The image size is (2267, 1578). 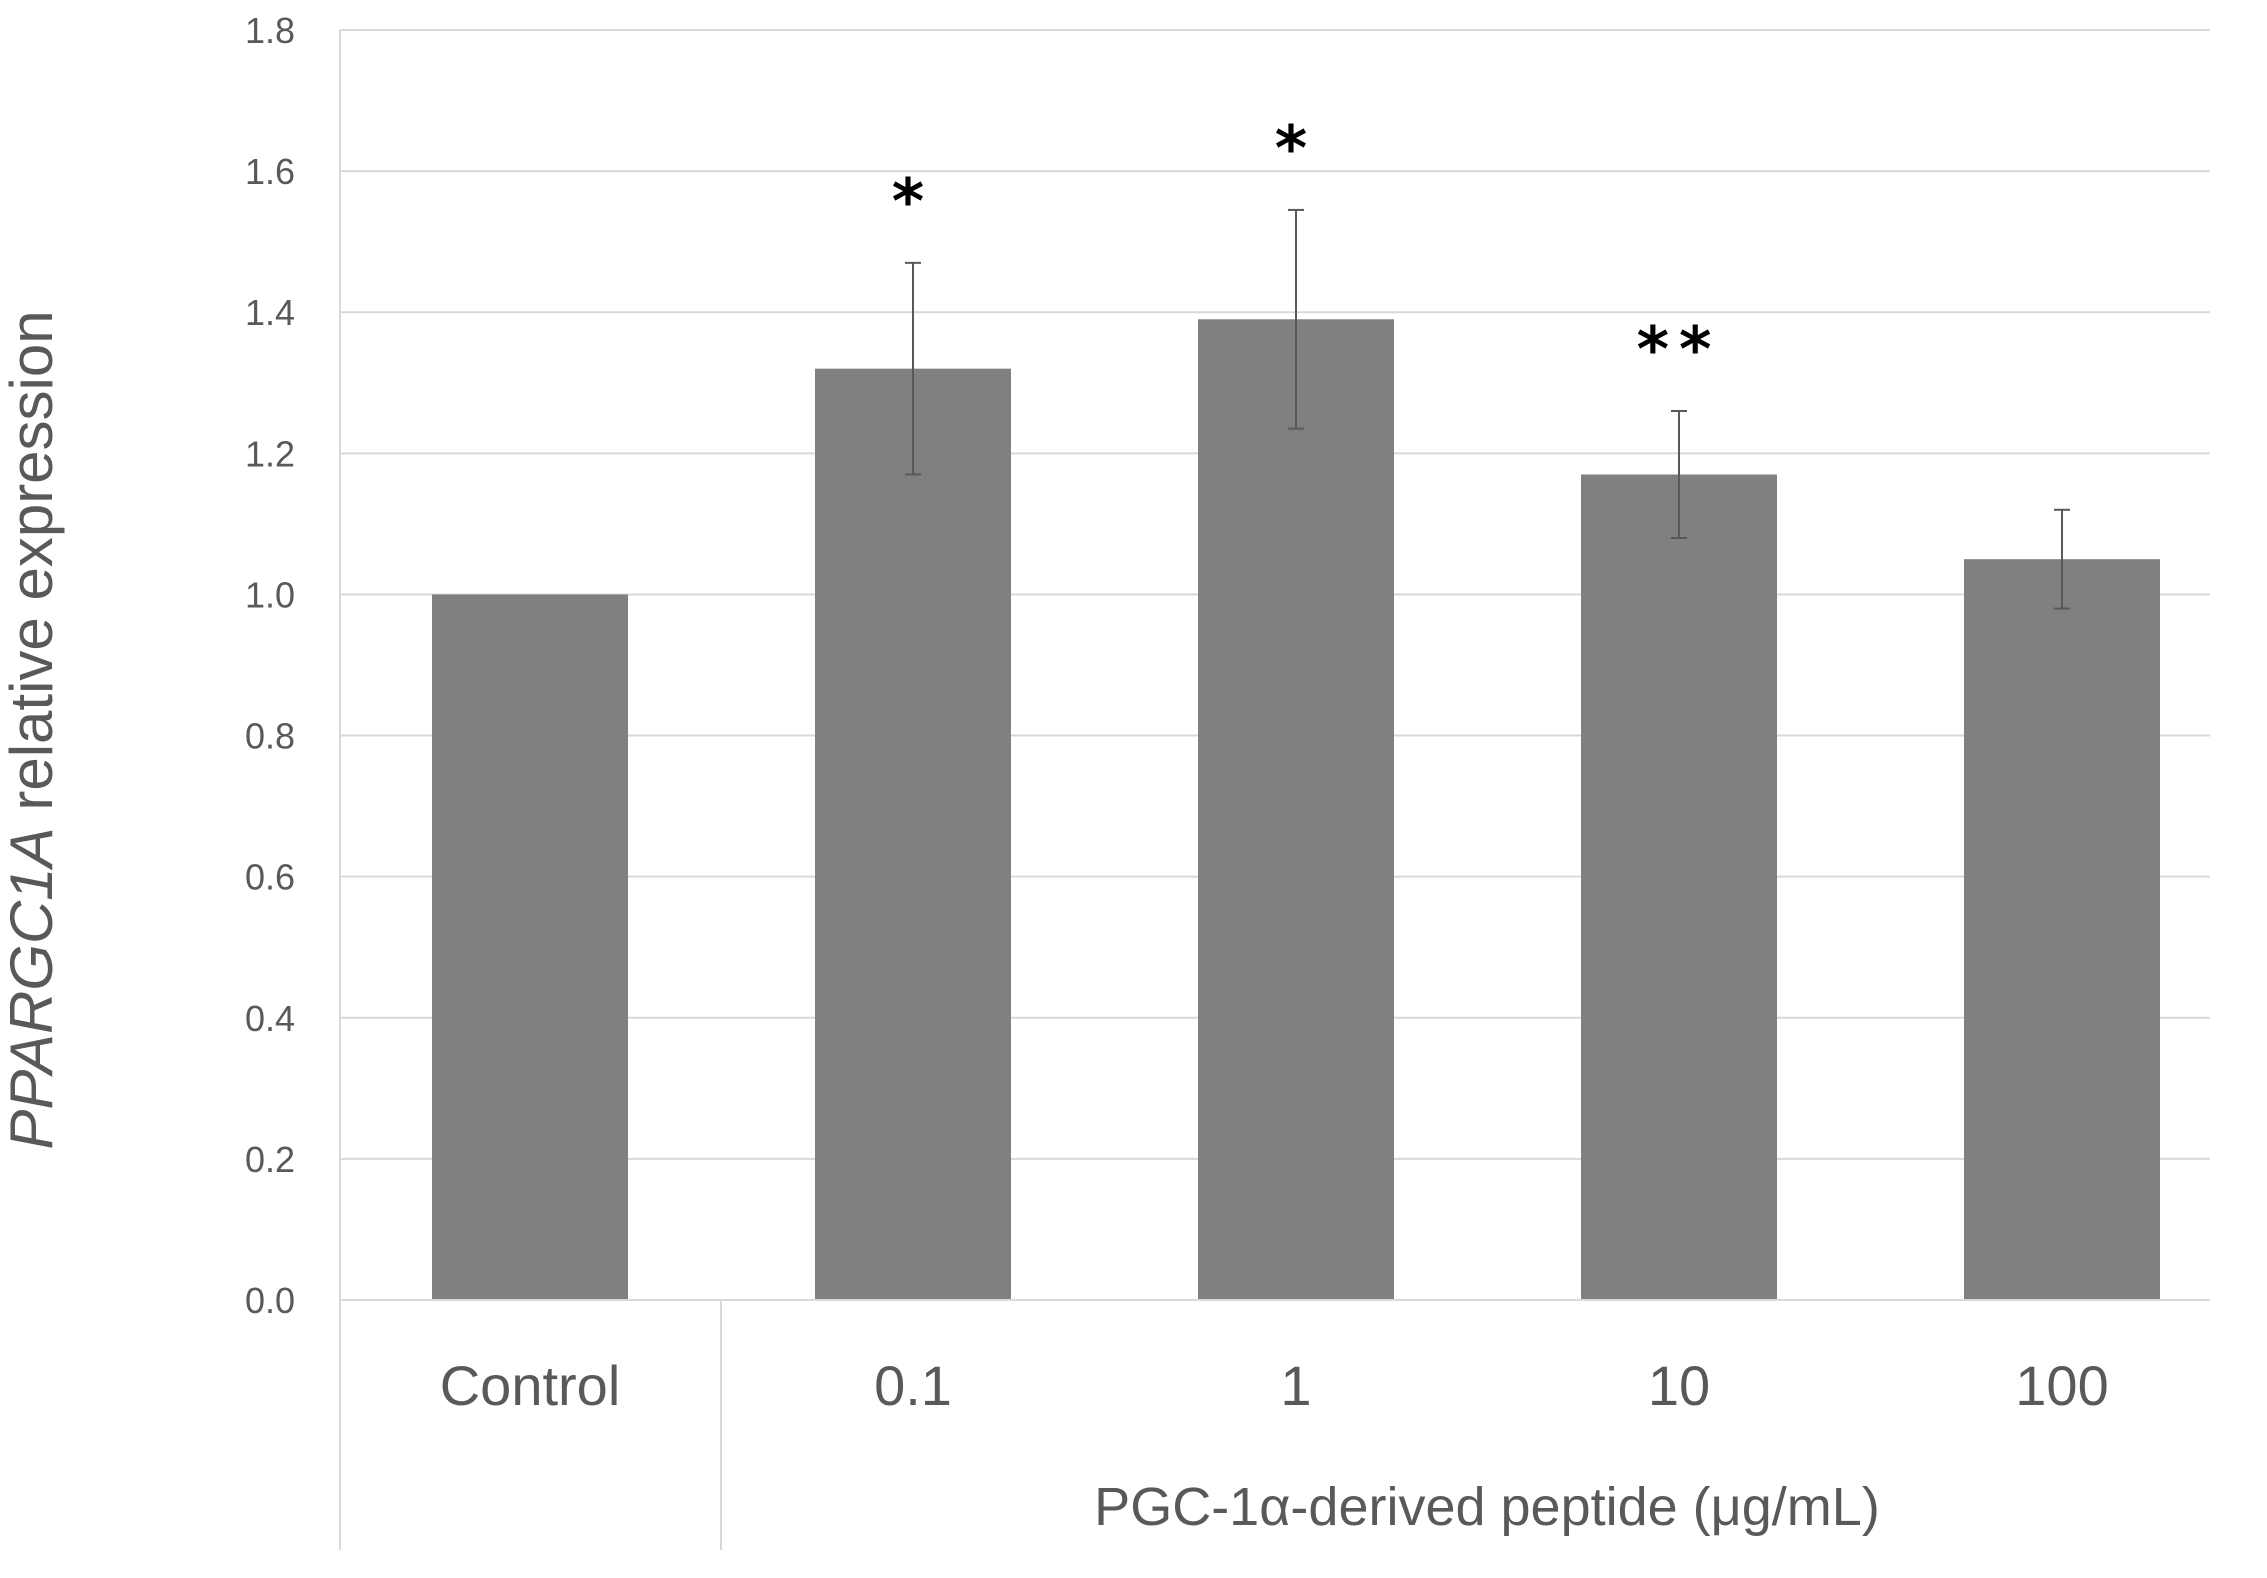 I want to click on x-category-label: Control, so click(x=530, y=1385).